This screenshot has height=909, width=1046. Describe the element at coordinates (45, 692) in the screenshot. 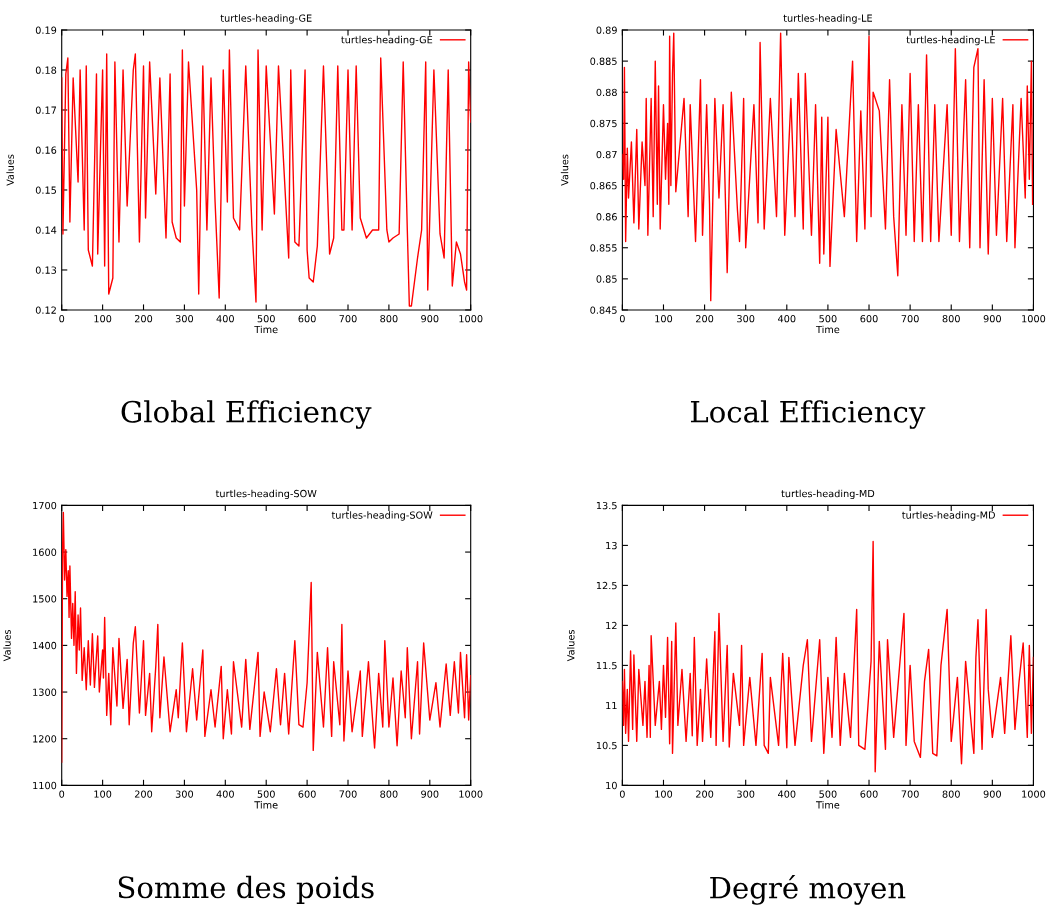

I see `y-tick-label: 1300` at that location.